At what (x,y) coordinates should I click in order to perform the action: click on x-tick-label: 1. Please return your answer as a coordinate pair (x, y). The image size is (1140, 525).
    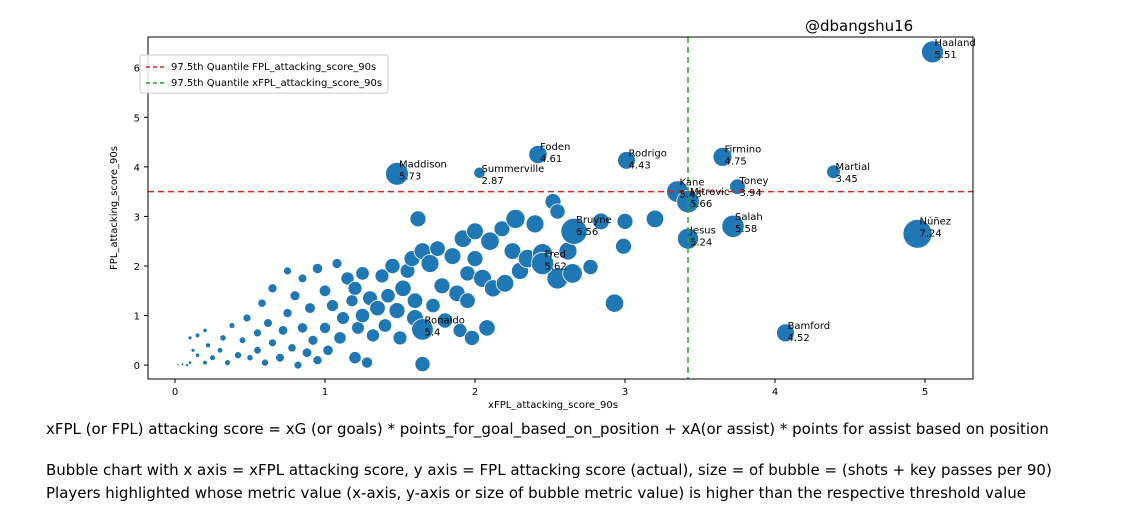
    Looking at the image, I should click on (325, 392).